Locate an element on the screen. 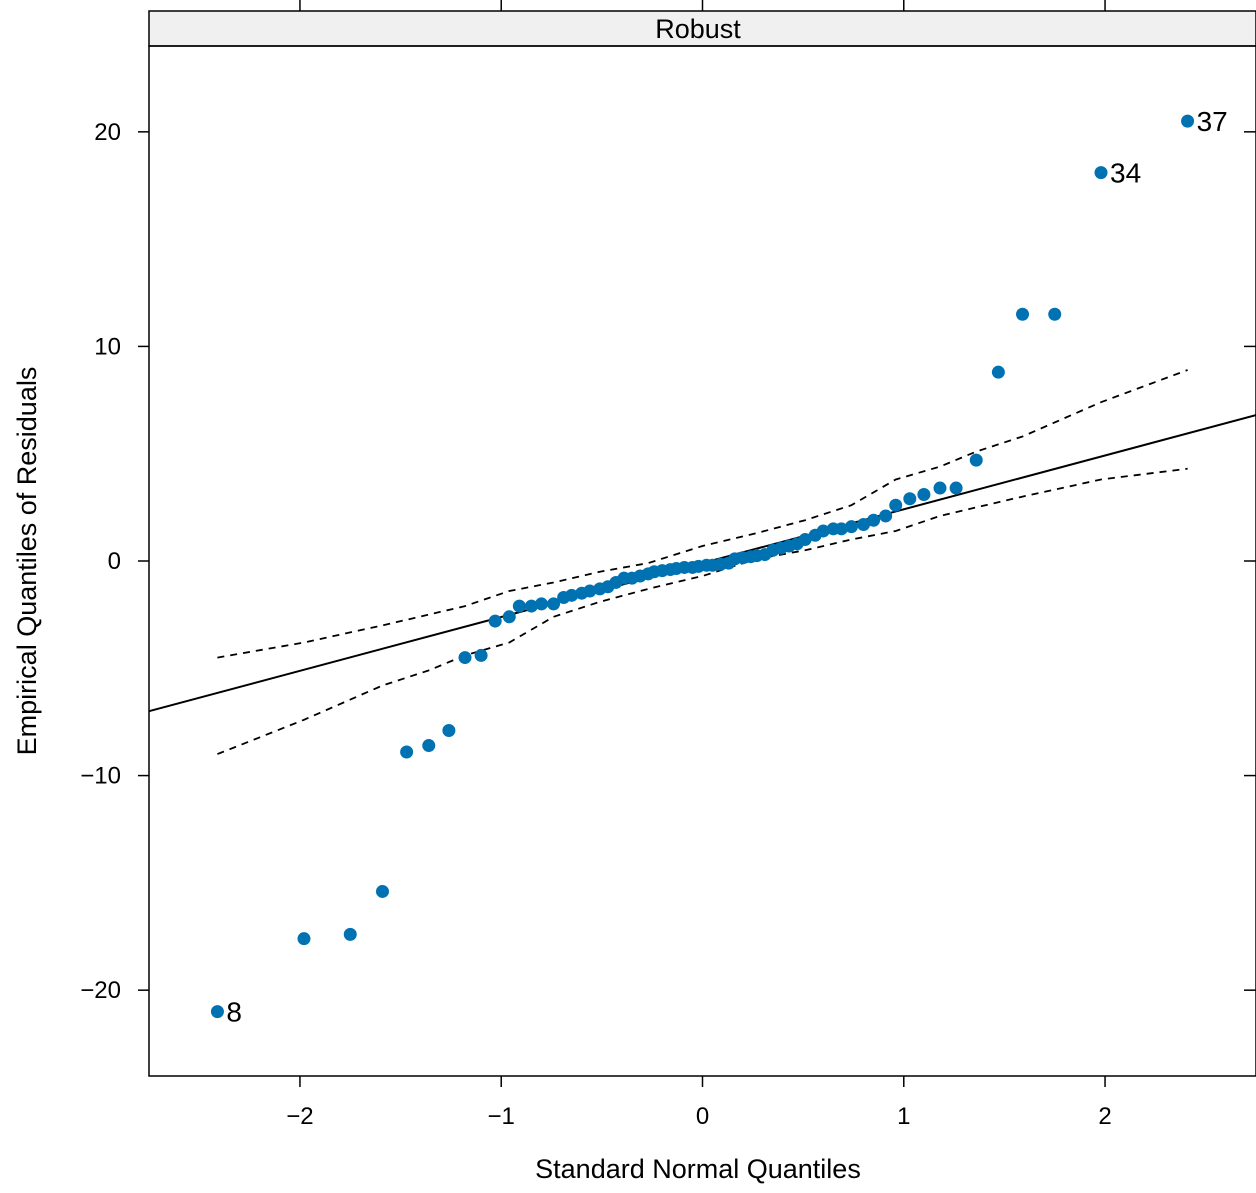 This screenshot has width=1256, height=1193. x-tick-label: −2 is located at coordinates (299, 1116).